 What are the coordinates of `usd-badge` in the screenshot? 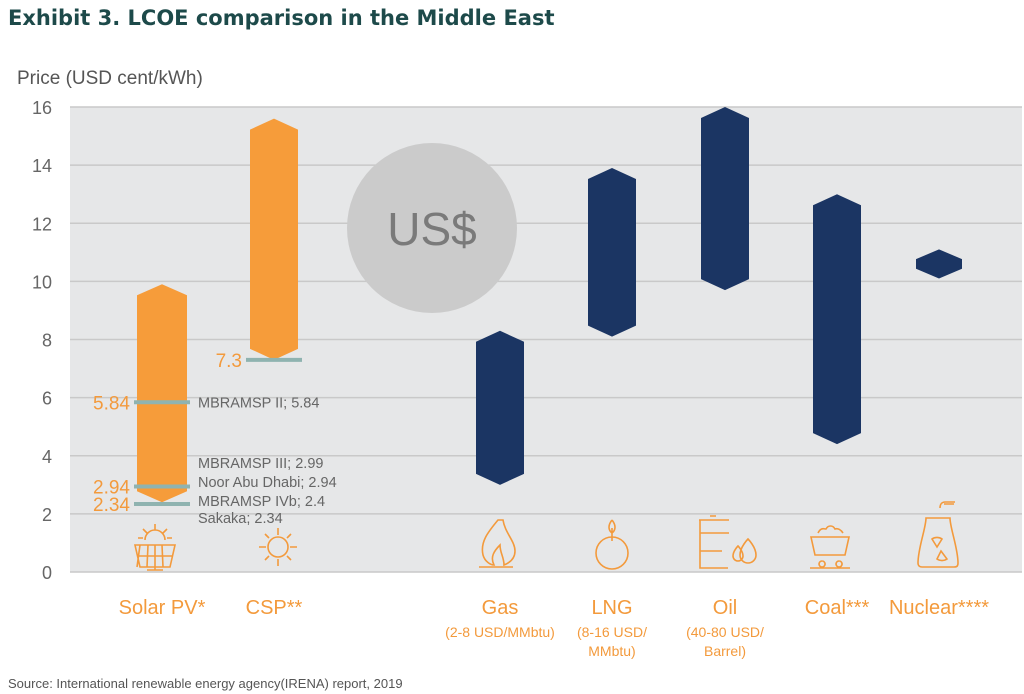 It's located at (432, 228).